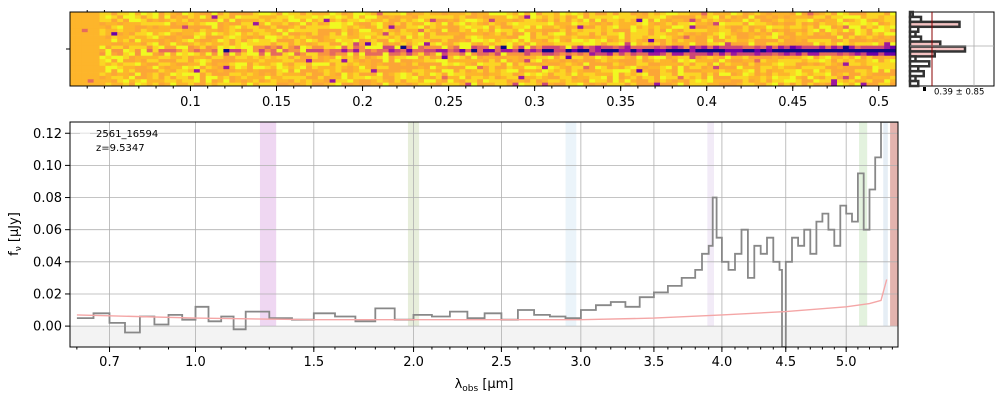  Describe the element at coordinates (934, 24) in the screenshot. I see `profile-bar` at that location.